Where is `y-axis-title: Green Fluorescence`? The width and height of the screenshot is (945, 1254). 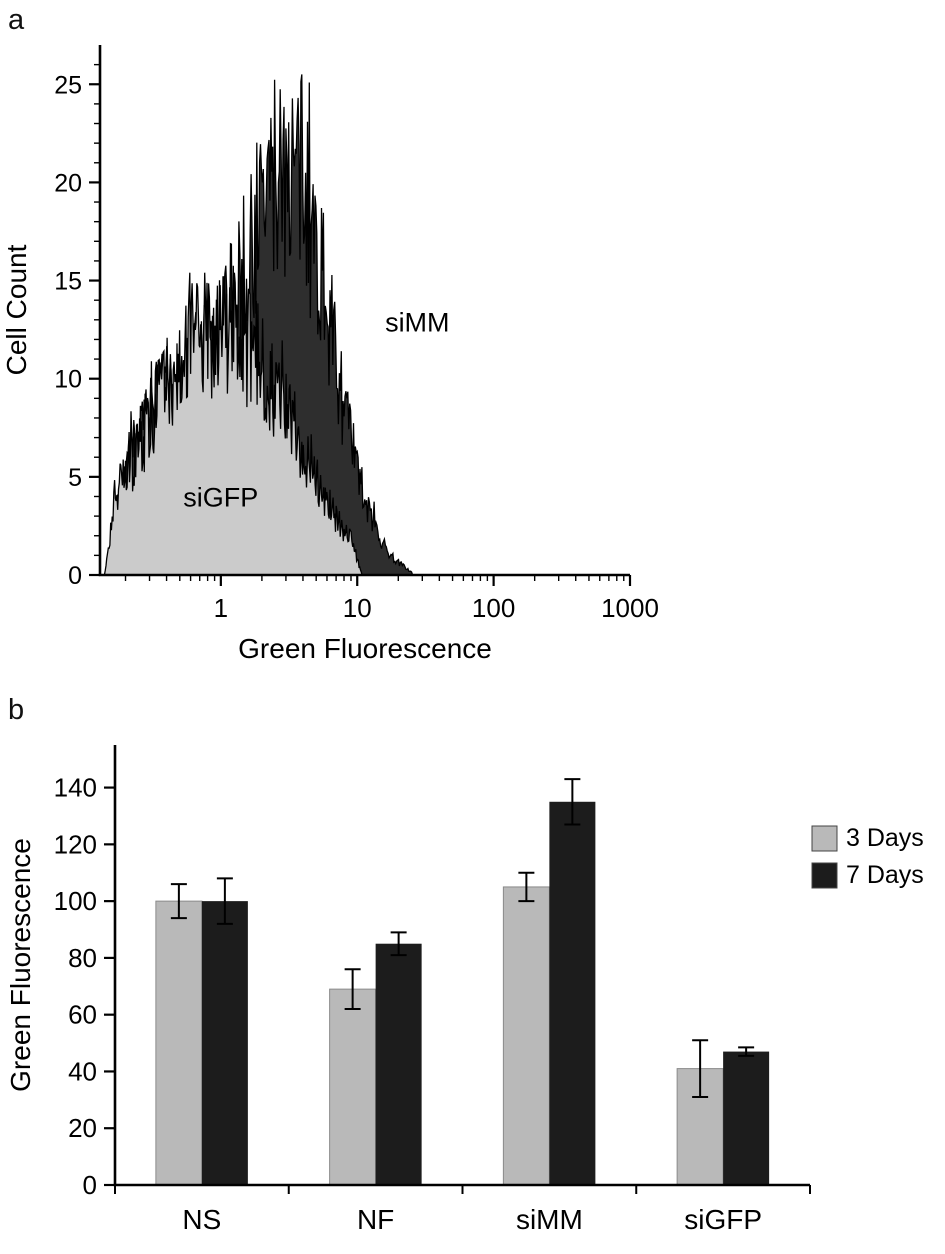
y-axis-title: Green Fluorescence is located at coordinates (20, 965).